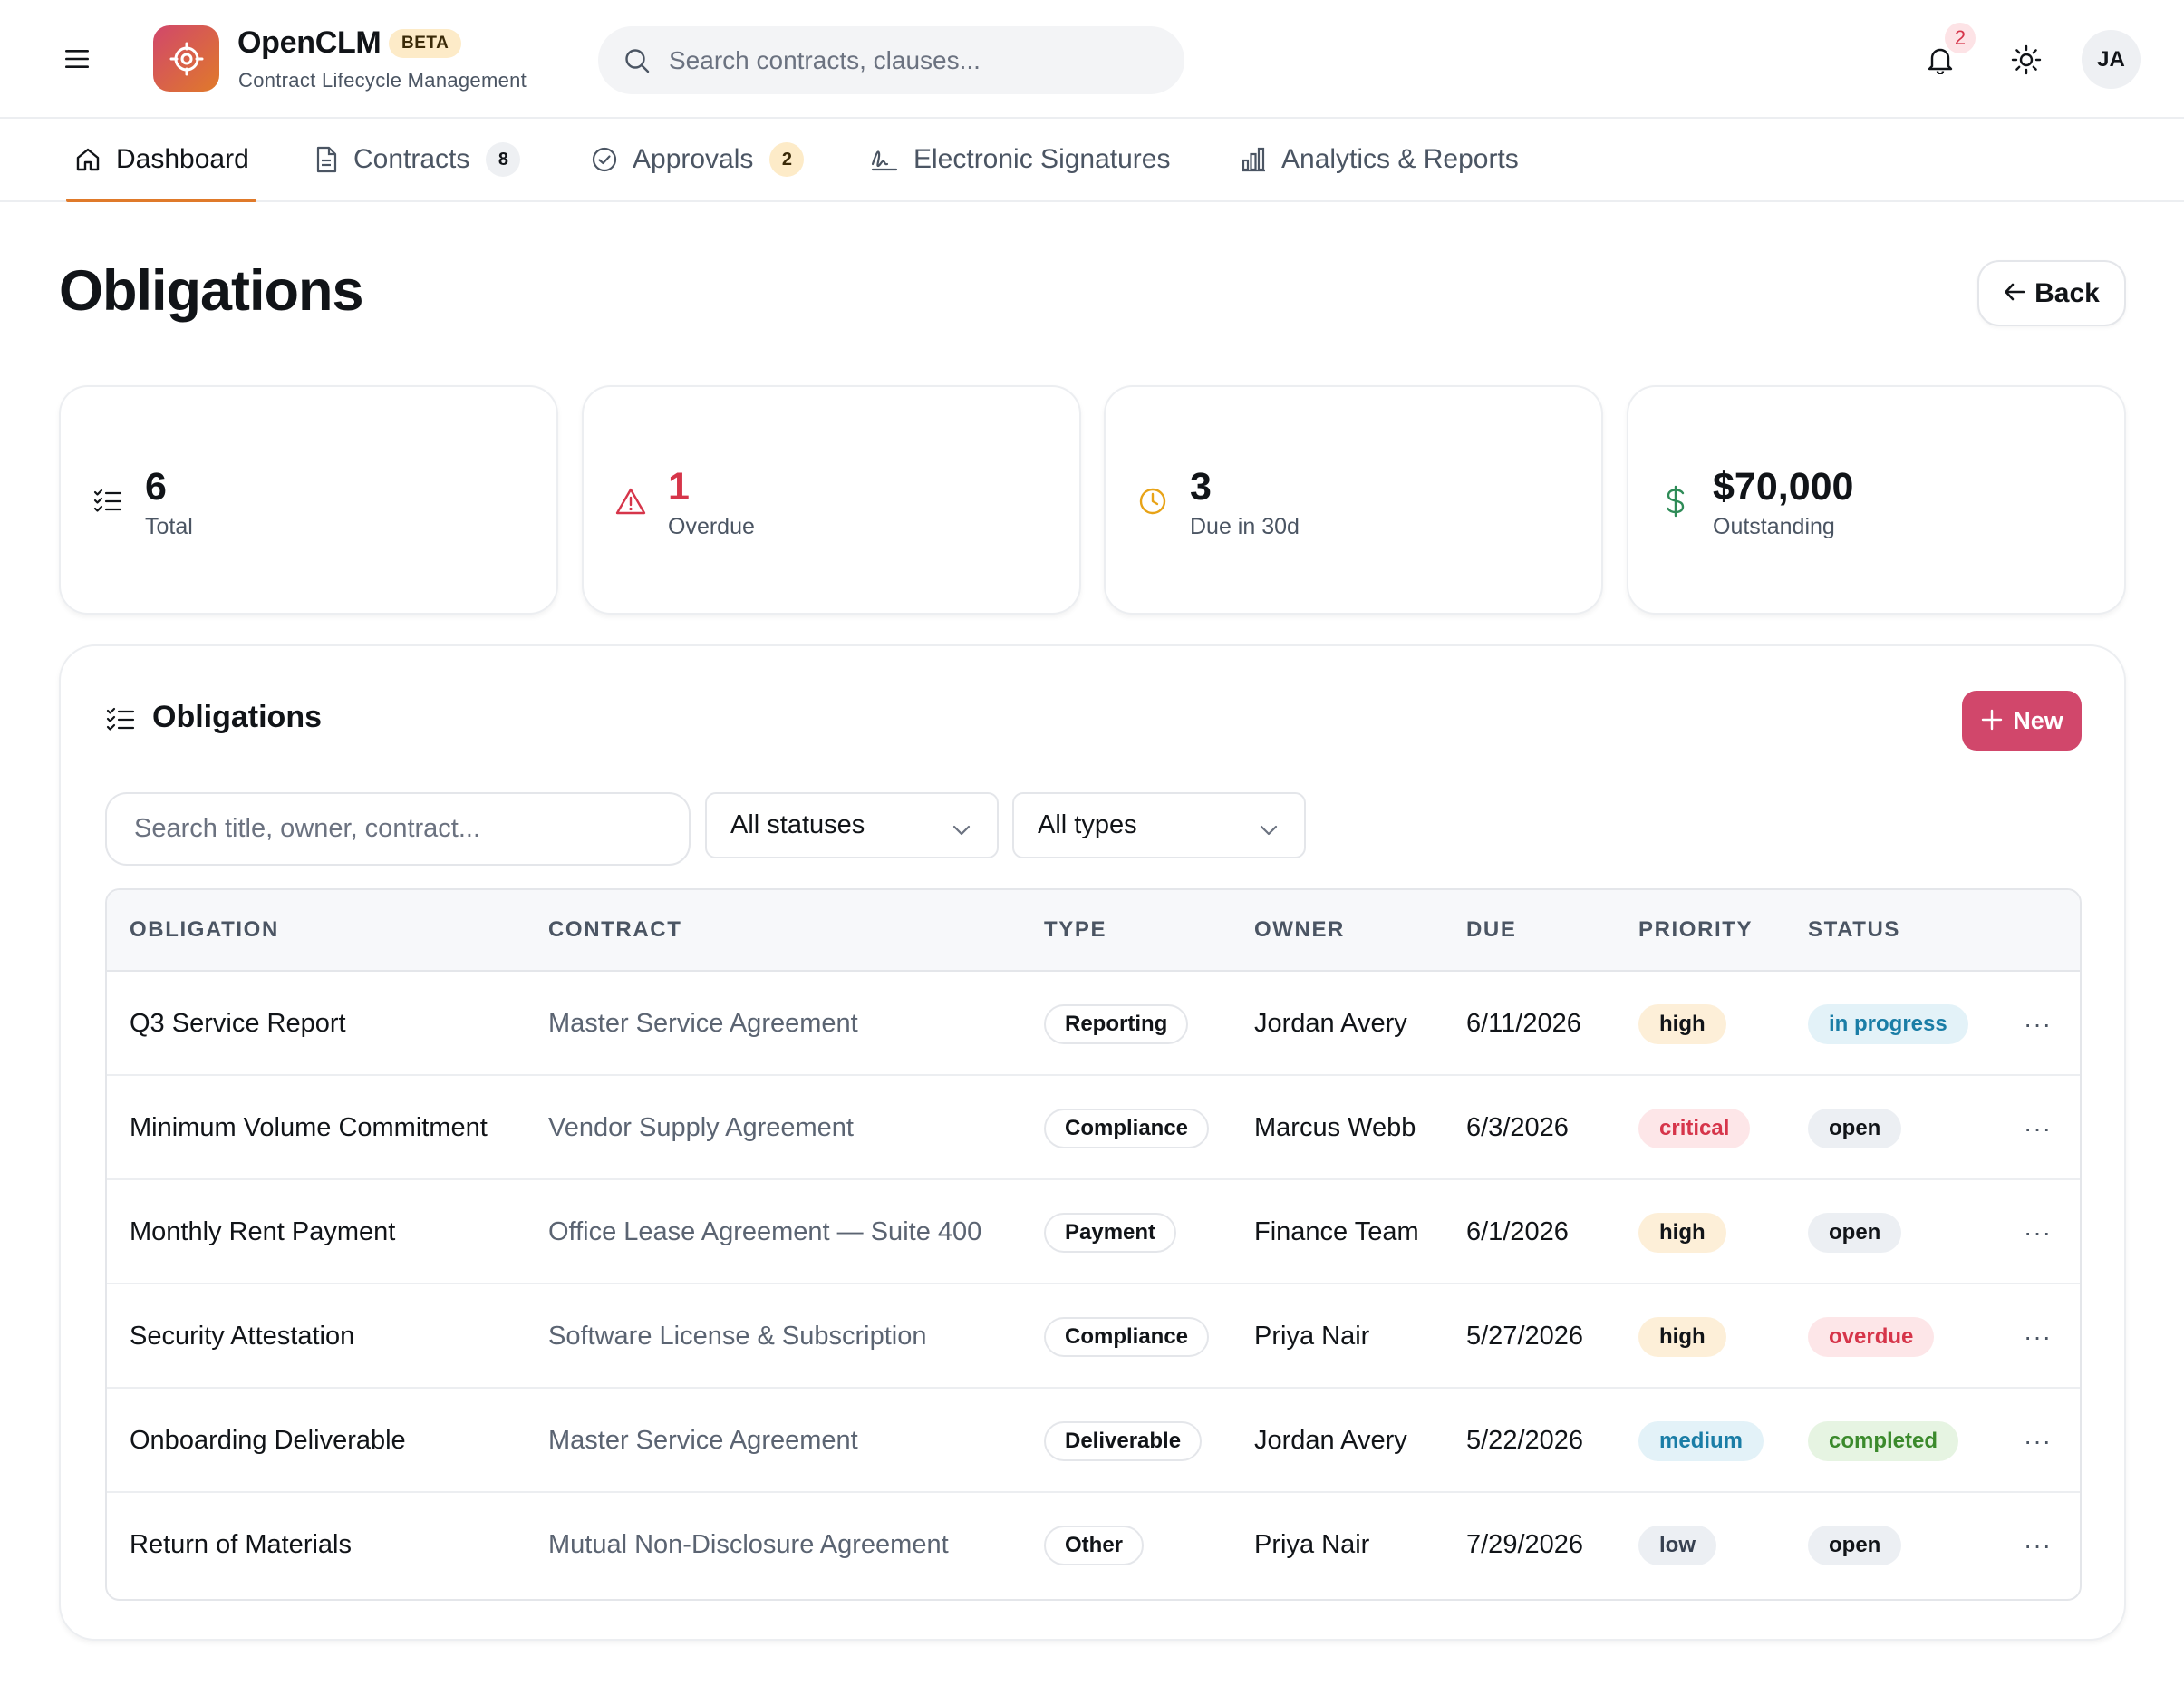  What do you see at coordinates (1337, 1231) in the screenshot?
I see `owner-name: Finance Team` at bounding box center [1337, 1231].